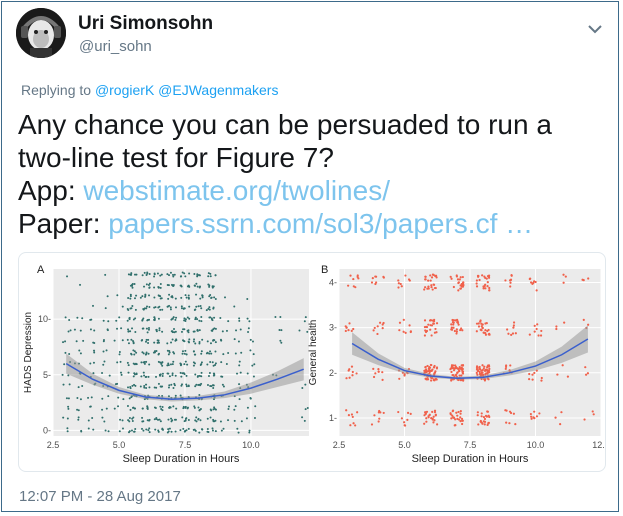 This screenshot has width=623, height=516. I want to click on mention-link: @rogierK, so click(124, 90).